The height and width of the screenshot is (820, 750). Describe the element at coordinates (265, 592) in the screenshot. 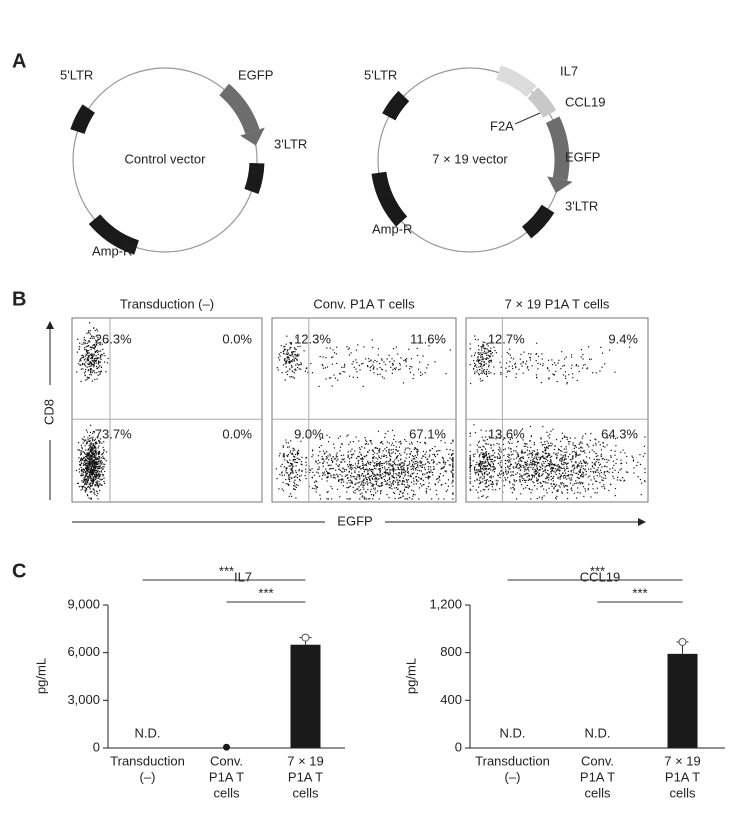

I see `significance-label: ***` at that location.